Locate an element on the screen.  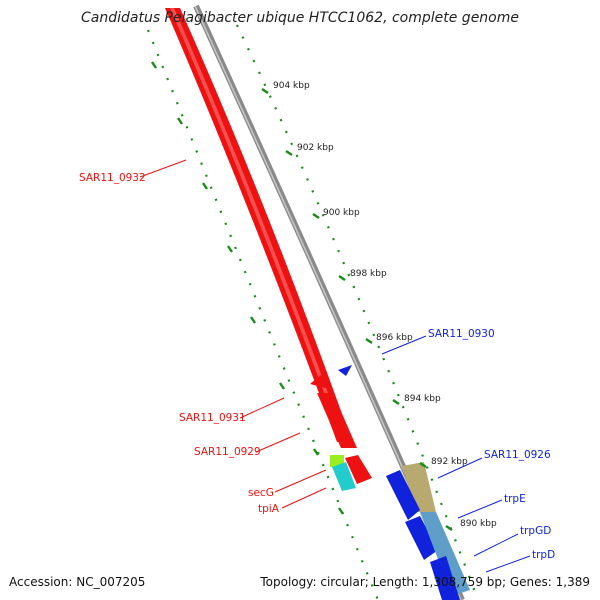
gene-arrow-secg-tpia-red is located at coordinates (358, 469).